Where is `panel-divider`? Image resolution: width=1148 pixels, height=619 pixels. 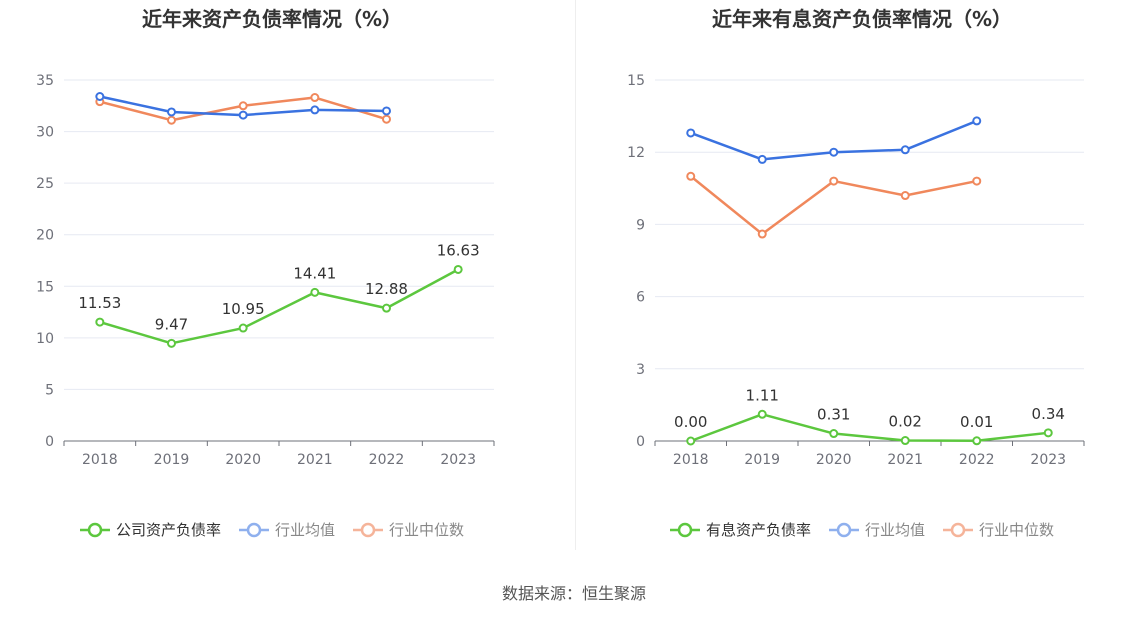
panel-divider is located at coordinates (575, 275).